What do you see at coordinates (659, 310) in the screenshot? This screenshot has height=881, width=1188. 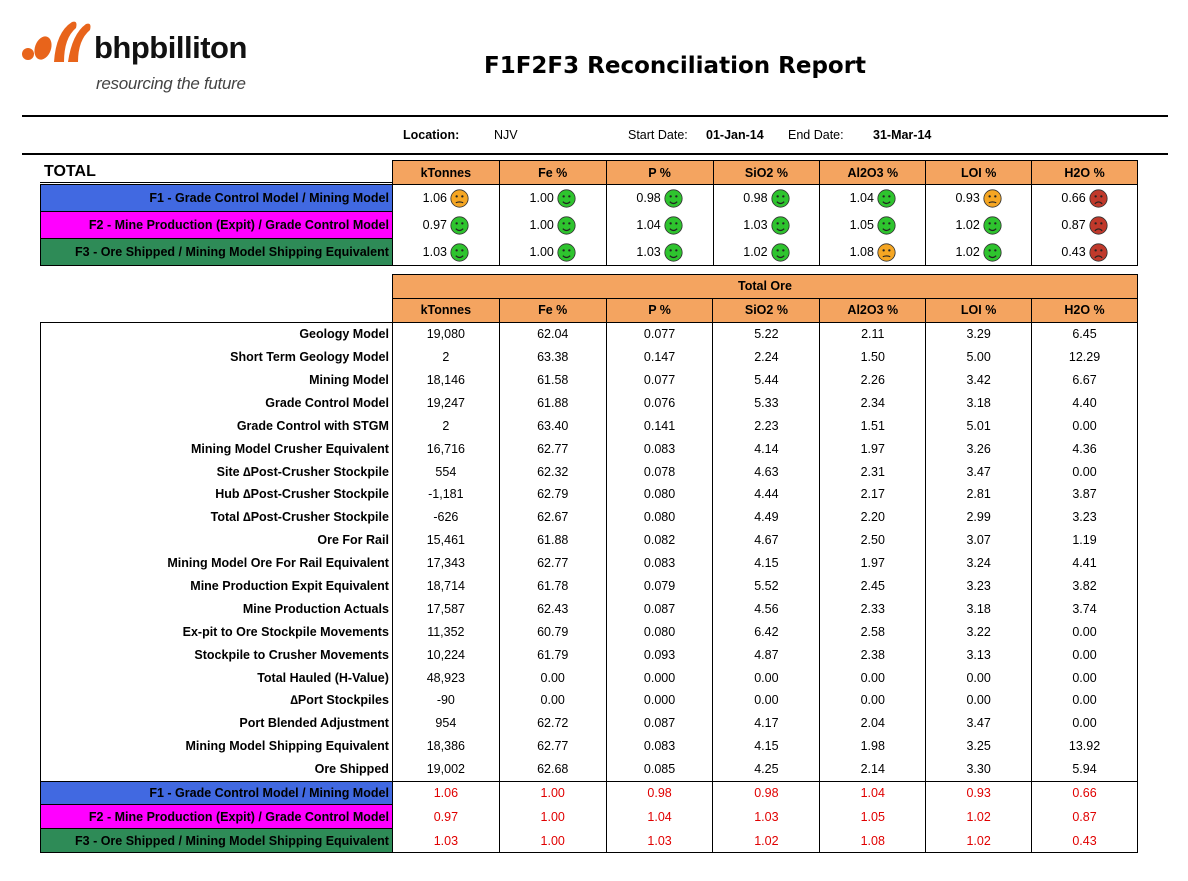 I see `detail-col-header-p: P %` at bounding box center [659, 310].